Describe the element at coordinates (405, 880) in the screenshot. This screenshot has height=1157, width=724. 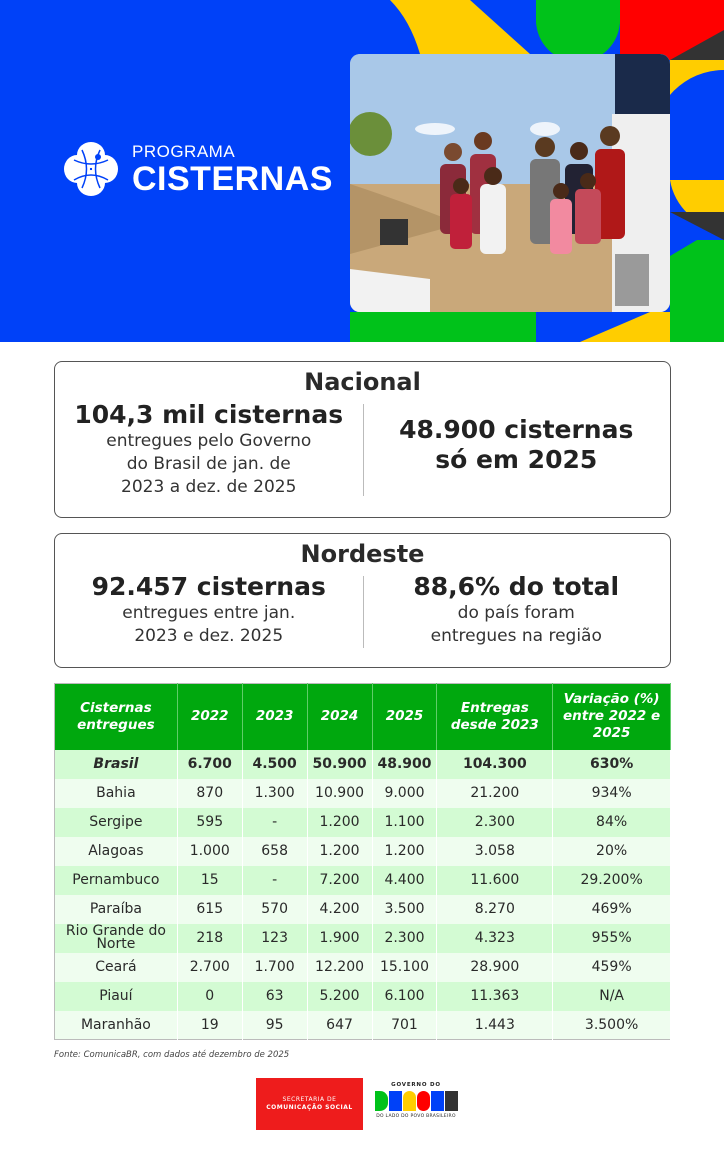
I see `cell: 4.400` at that location.